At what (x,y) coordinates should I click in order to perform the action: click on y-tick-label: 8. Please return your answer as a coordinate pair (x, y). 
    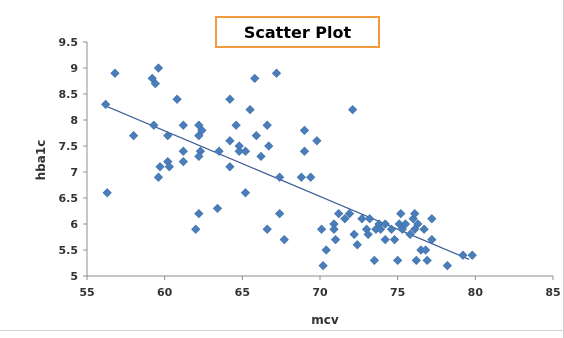
    Looking at the image, I should click on (74, 120).